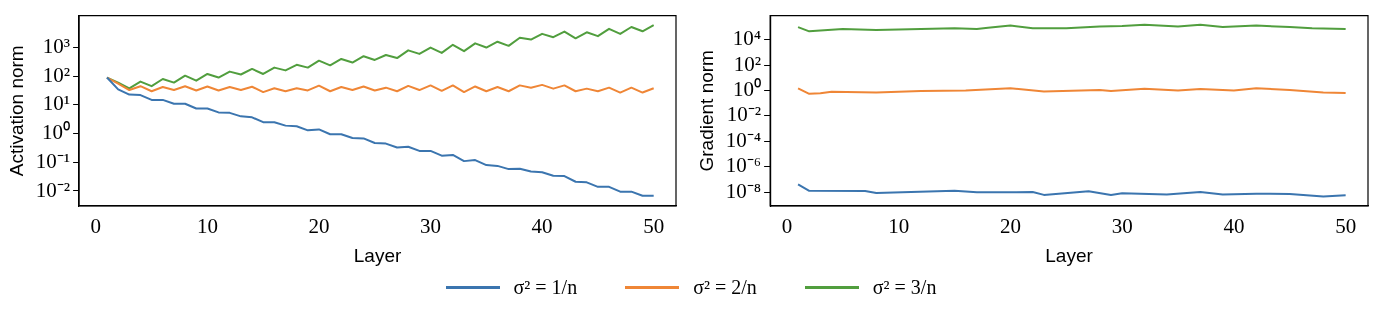 This screenshot has height=314, width=1382. I want to click on y-tick-label: 10⁻⁶, so click(743, 165).